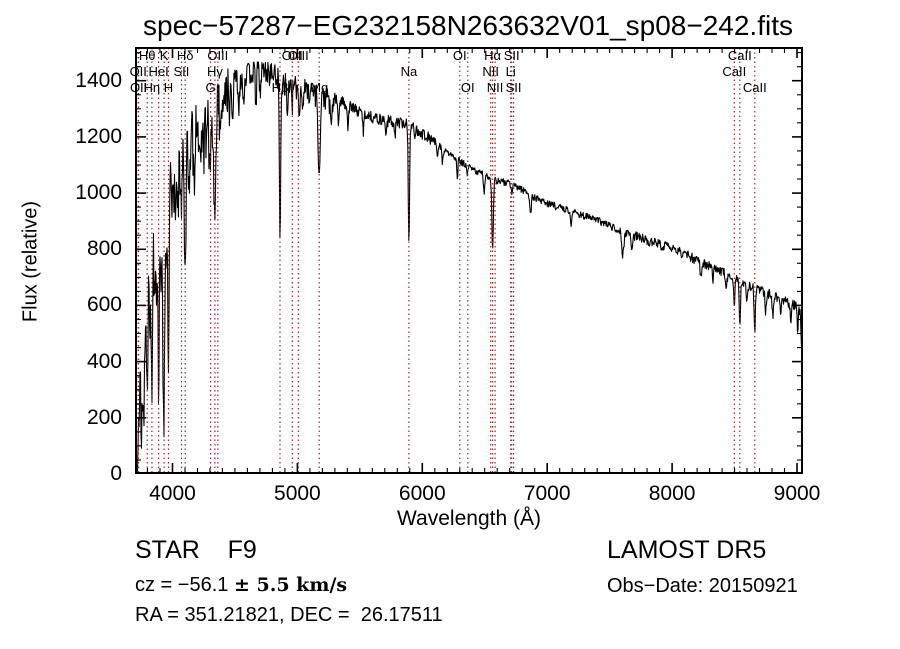 The height and width of the screenshot is (649, 900). What do you see at coordinates (104, 417) in the screenshot?
I see `y-tick-label: 200` at bounding box center [104, 417].